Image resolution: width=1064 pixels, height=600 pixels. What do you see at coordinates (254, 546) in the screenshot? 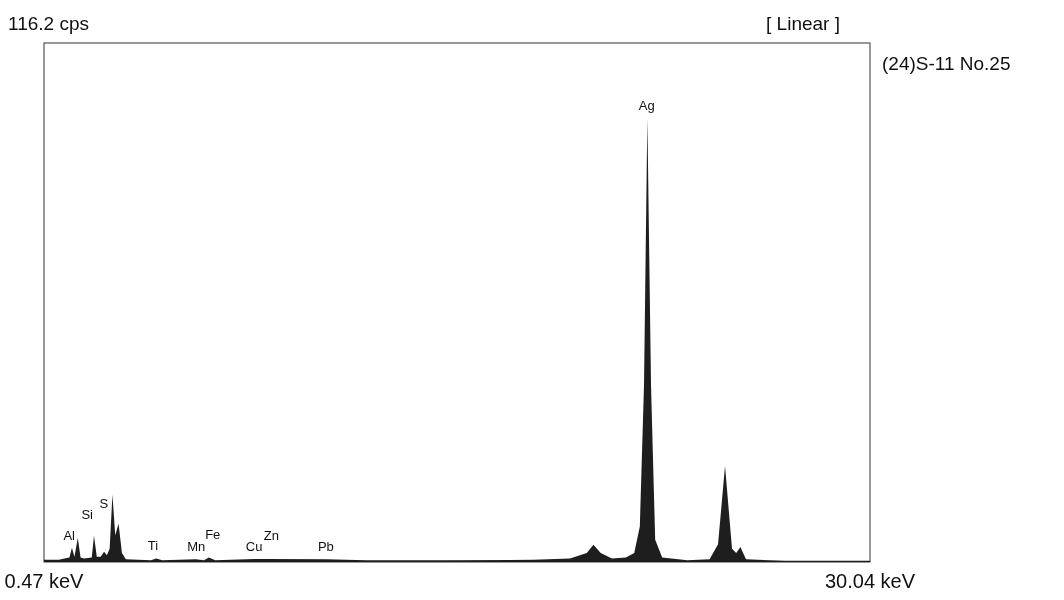
I see `annotation: Cu` at bounding box center [254, 546].